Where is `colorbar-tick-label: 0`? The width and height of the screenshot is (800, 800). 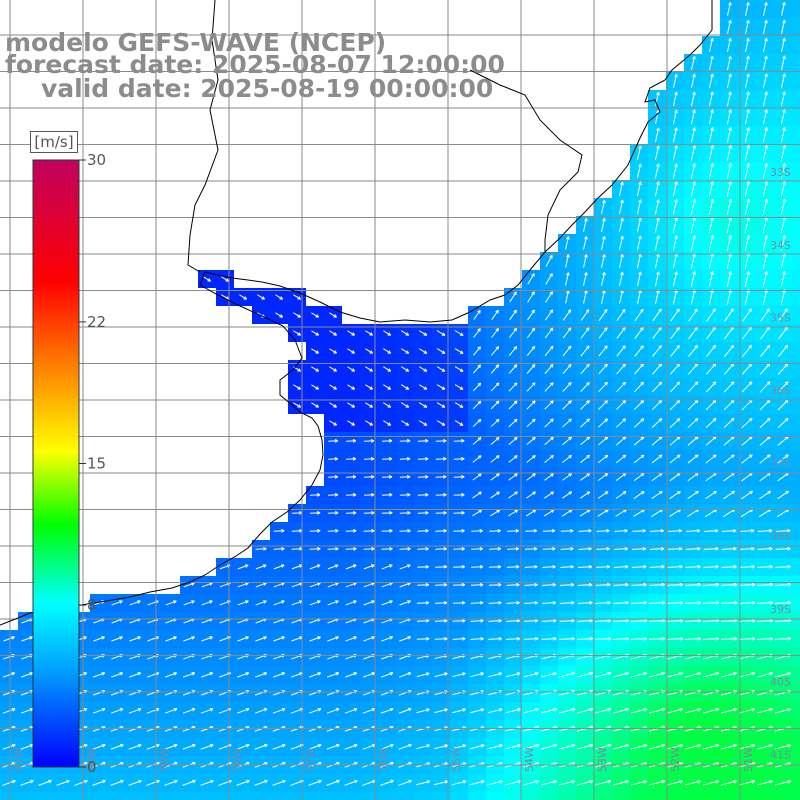 colorbar-tick-label: 0 is located at coordinates (92, 767).